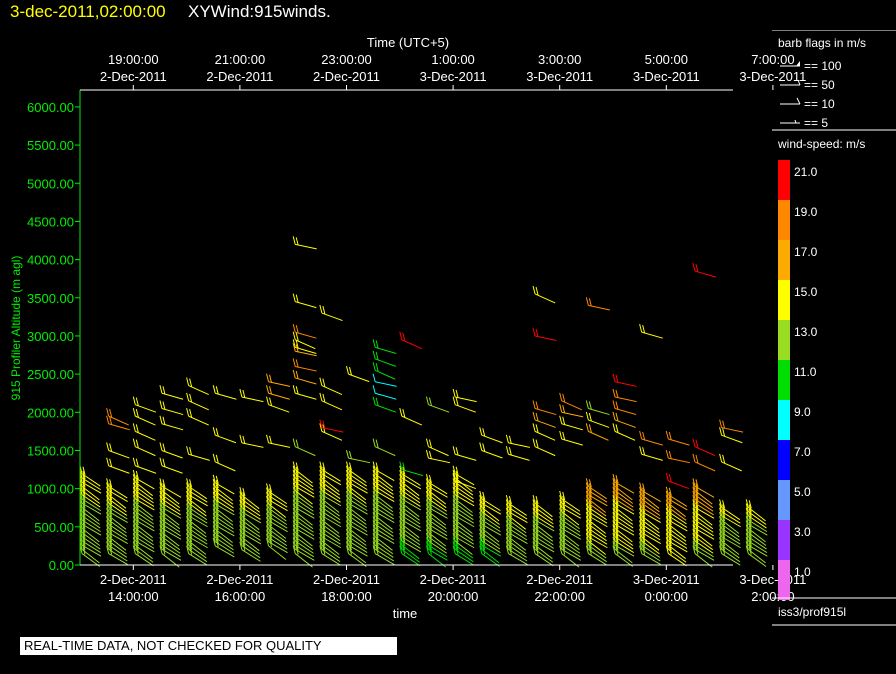 The image size is (896, 674). Describe the element at coordinates (408, 42) in the screenshot. I see `top-axis-title: Time (UTC+5)` at that location.